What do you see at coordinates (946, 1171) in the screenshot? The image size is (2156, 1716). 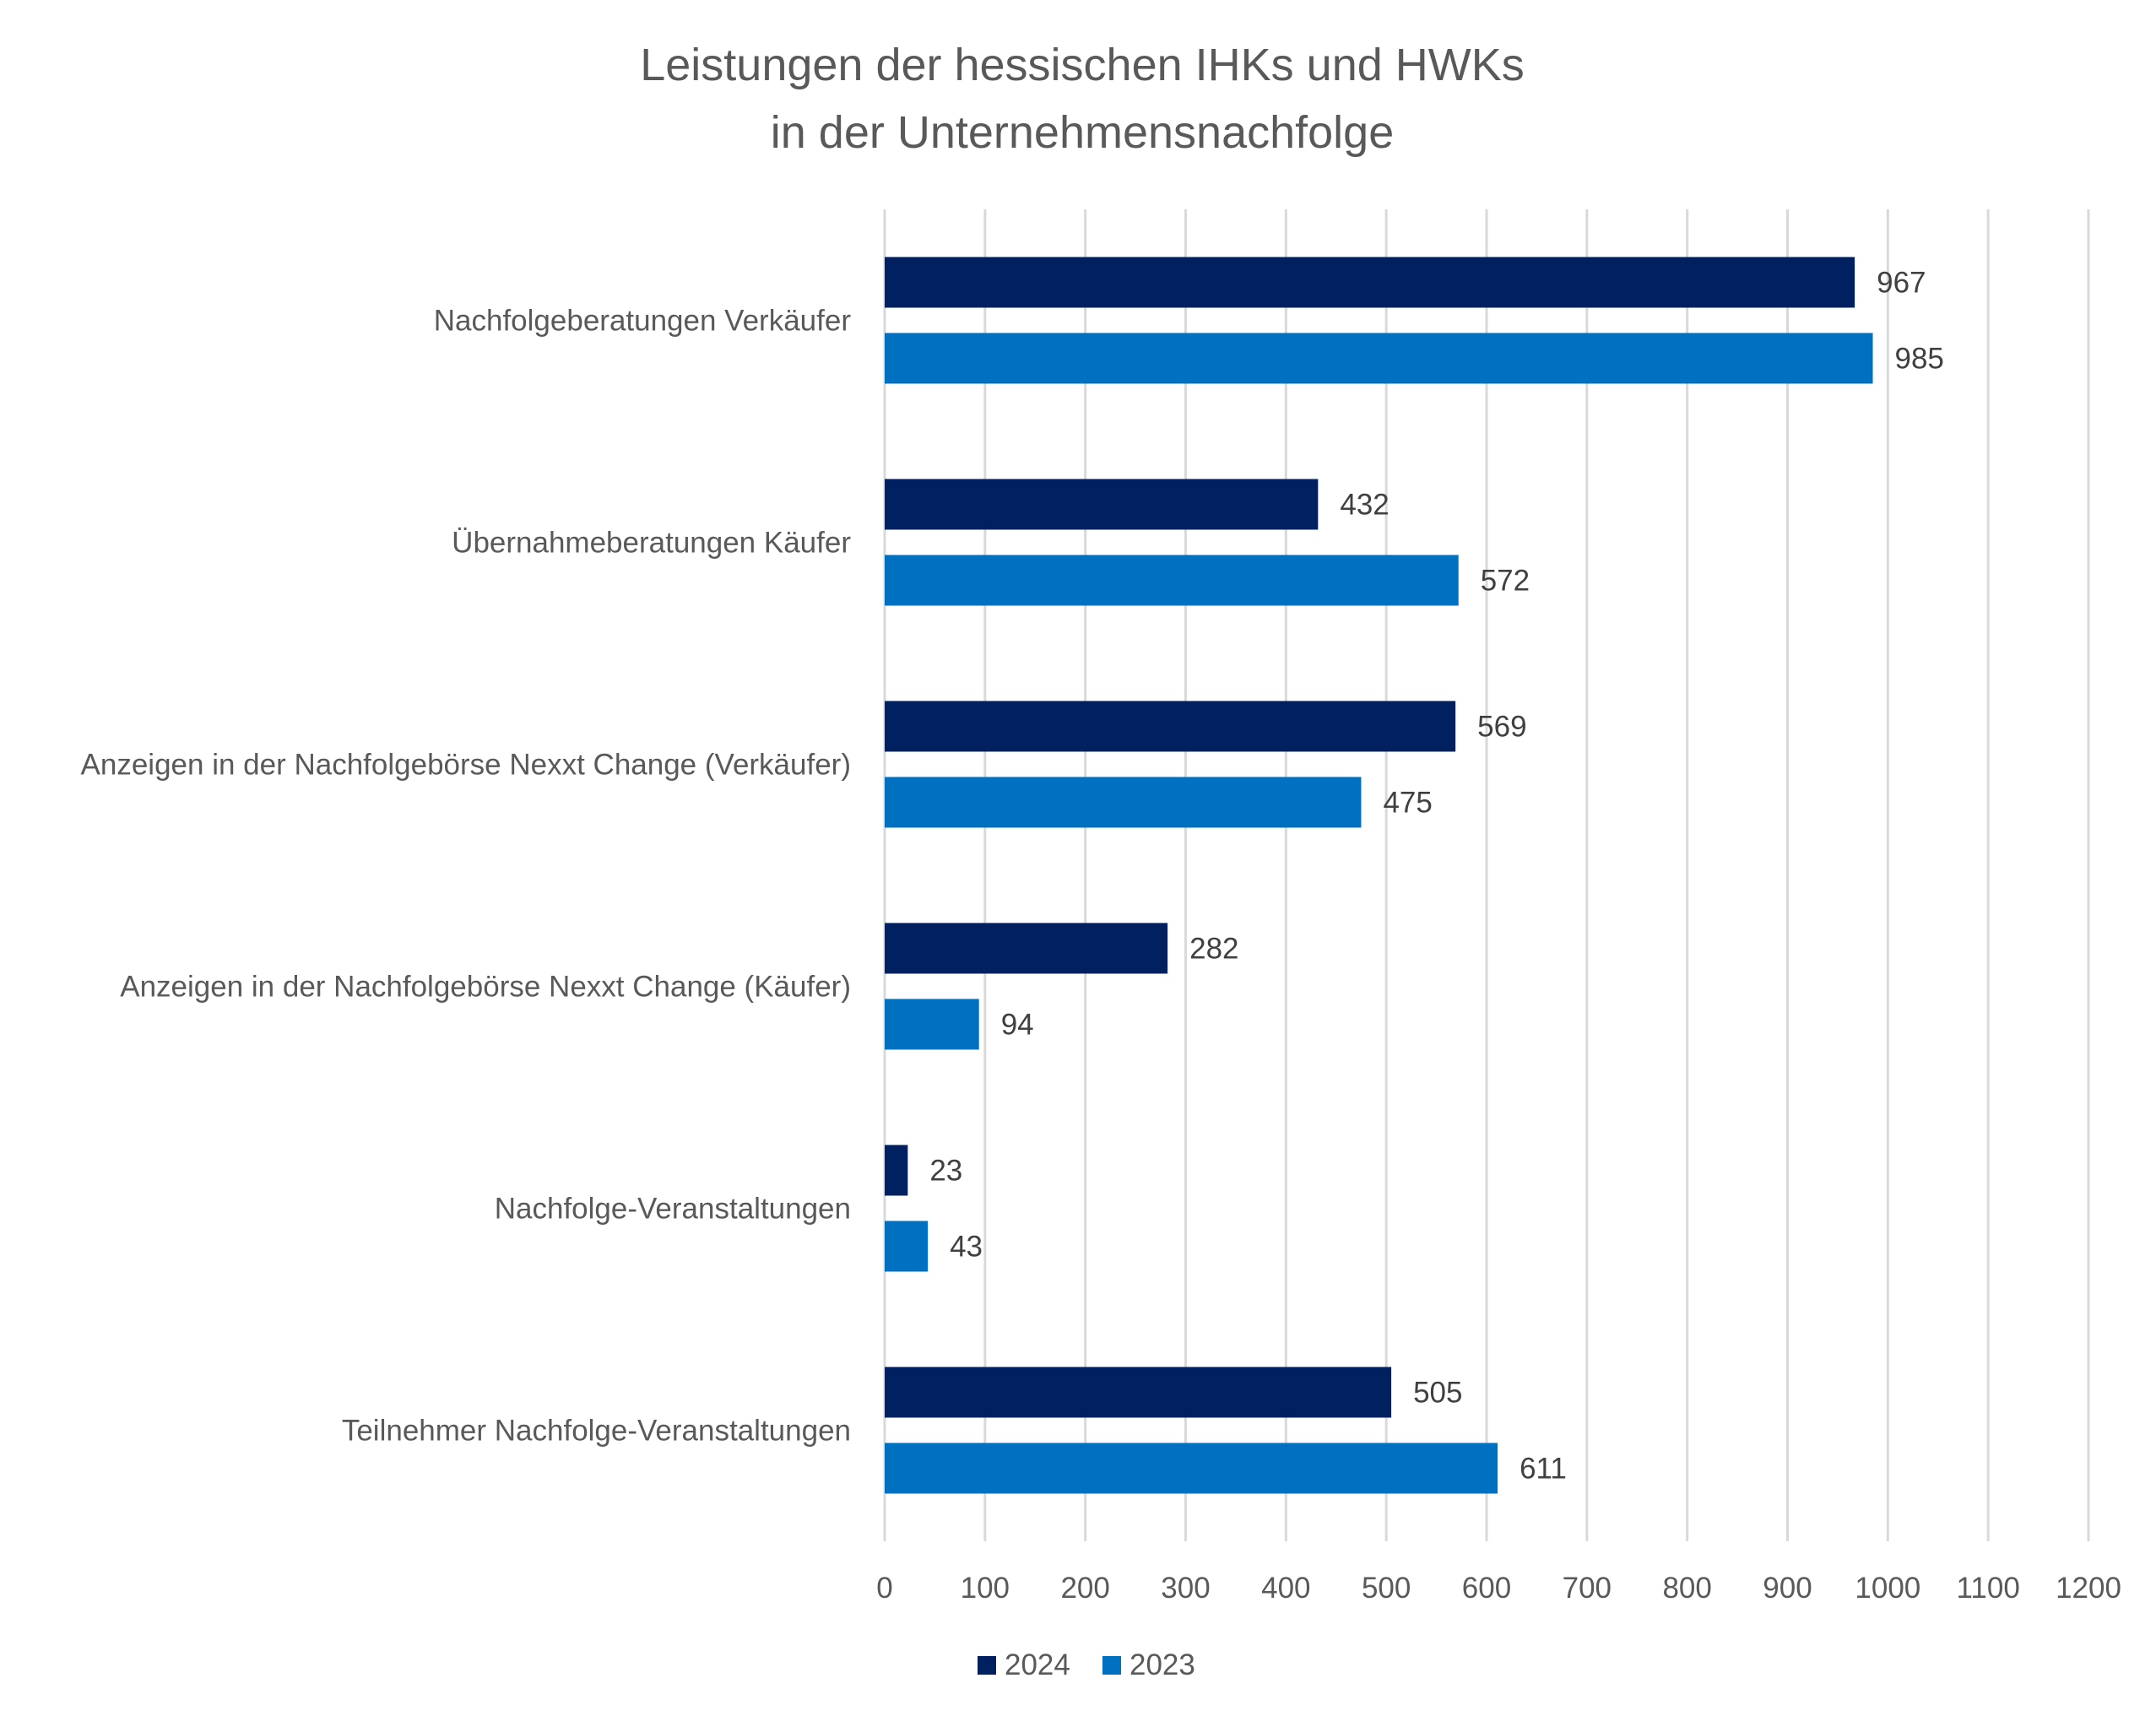 I see `data-label: 23` at bounding box center [946, 1171].